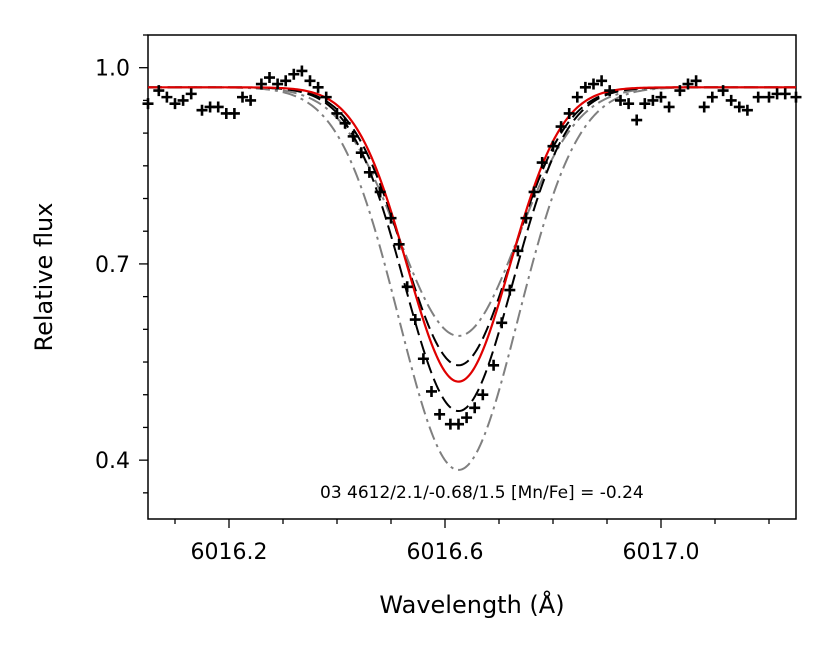 This screenshot has width=830, height=659. Describe the element at coordinates (112, 461) in the screenshot. I see `y-tick-label: 0.4` at that location.